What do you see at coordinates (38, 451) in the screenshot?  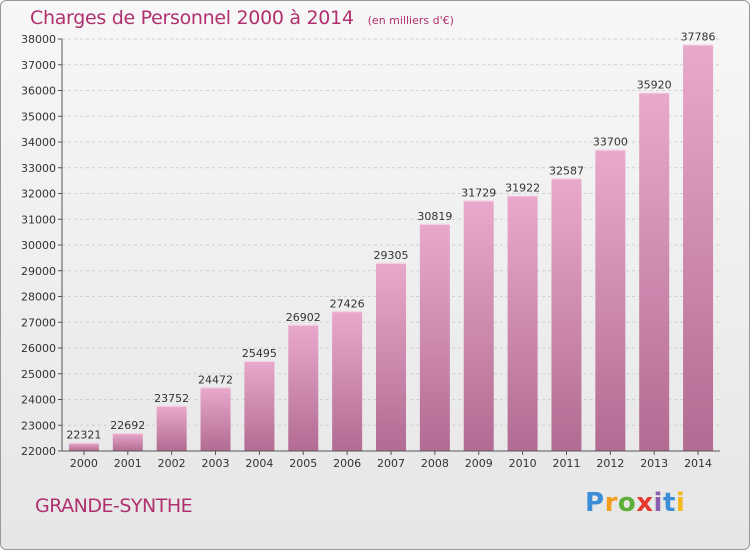 I see `y-tick-label: 22000` at bounding box center [38, 451].